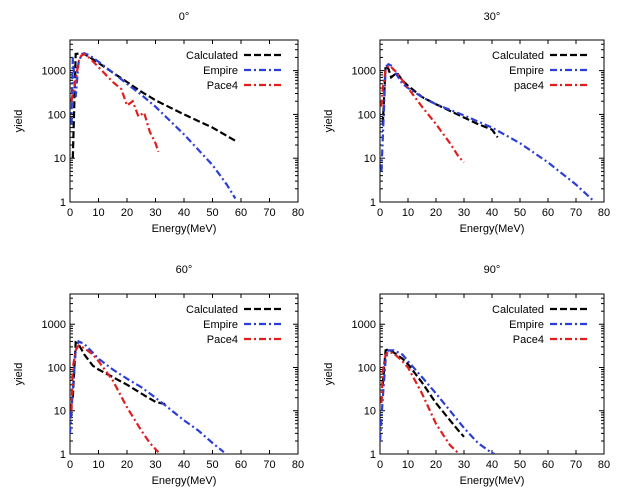  What do you see at coordinates (184, 270) in the screenshot?
I see `chart-title: 60°` at bounding box center [184, 270].